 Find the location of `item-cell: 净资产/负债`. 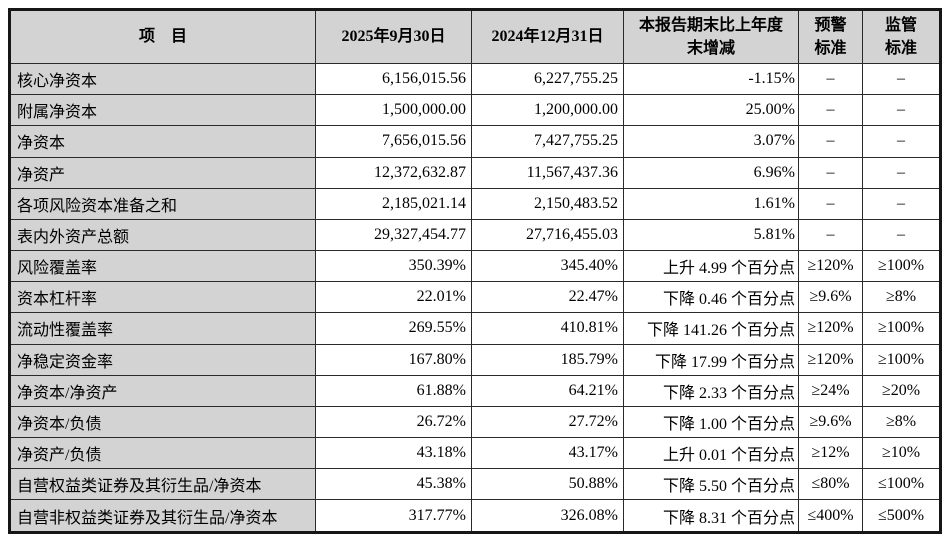

item-cell: 净资产/负债 is located at coordinates (162, 453).